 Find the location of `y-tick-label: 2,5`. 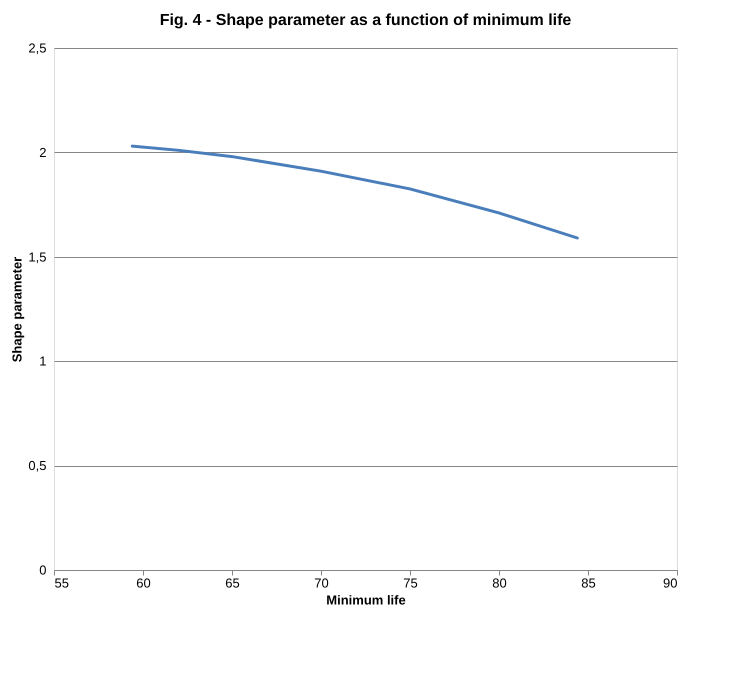

y-tick-label: 2,5 is located at coordinates (37, 48).